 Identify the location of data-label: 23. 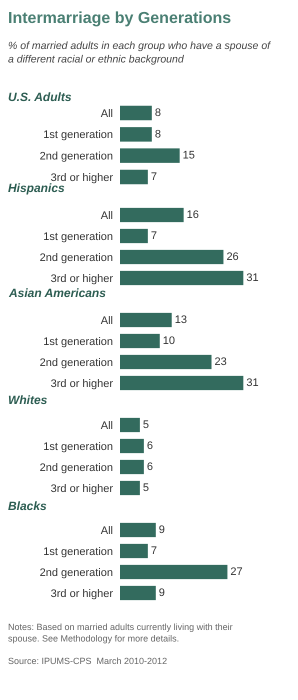
(220, 362).